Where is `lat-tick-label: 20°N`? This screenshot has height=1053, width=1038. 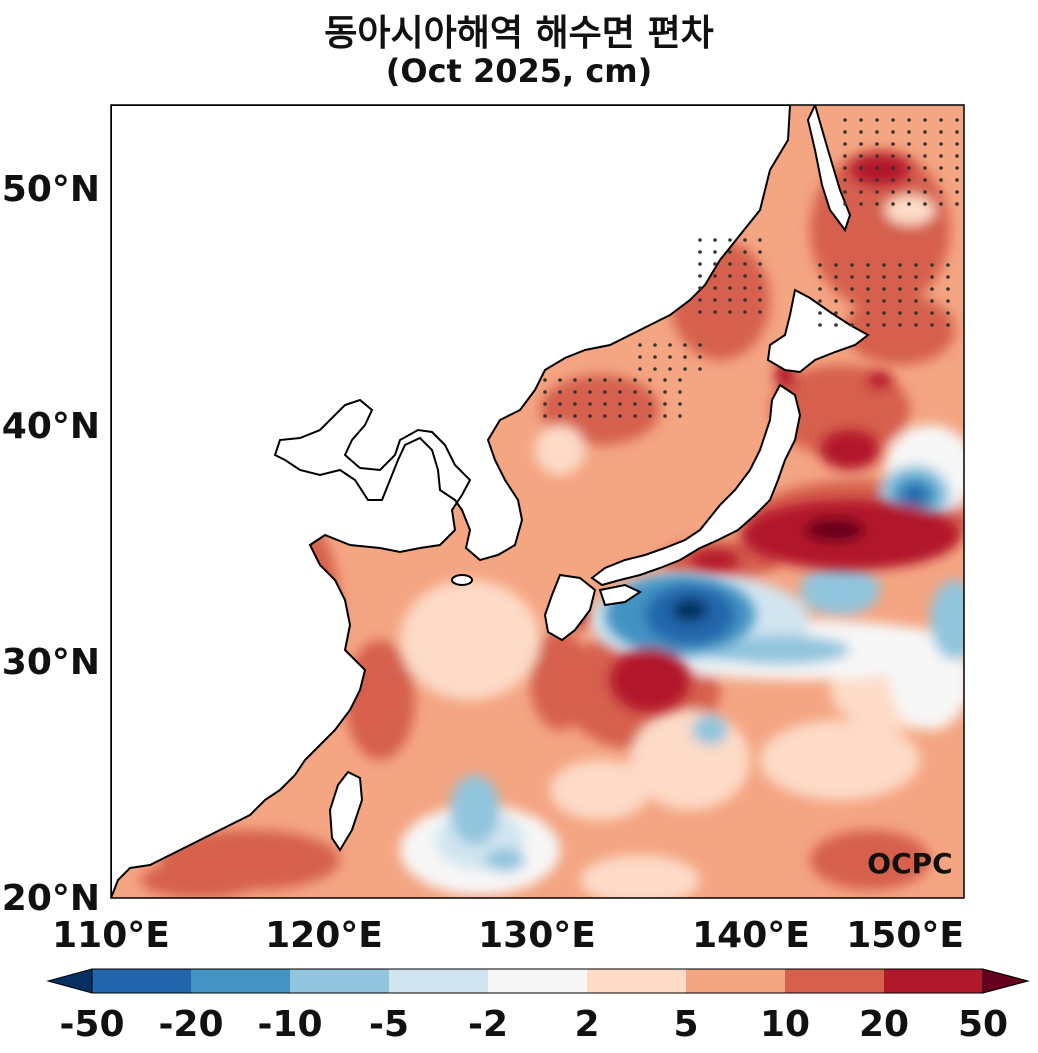 lat-tick-label: 20°N is located at coordinates (51, 898).